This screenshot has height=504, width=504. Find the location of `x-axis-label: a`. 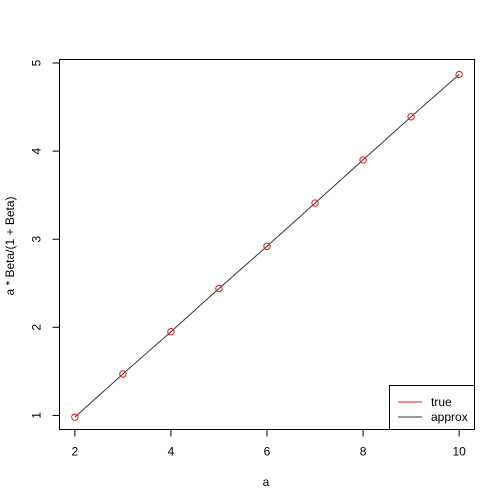

x-axis-label: a is located at coordinates (266, 482).